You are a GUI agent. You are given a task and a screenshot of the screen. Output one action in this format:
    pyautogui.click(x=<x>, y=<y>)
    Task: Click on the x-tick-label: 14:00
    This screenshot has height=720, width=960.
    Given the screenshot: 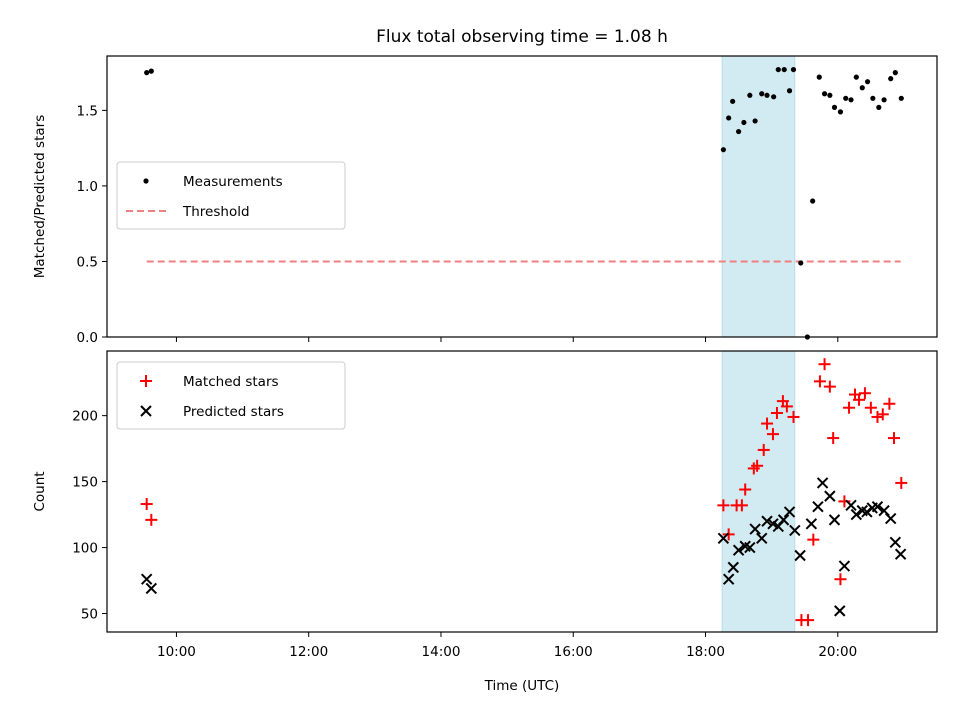 What is the action you would take?
    pyautogui.click(x=441, y=652)
    